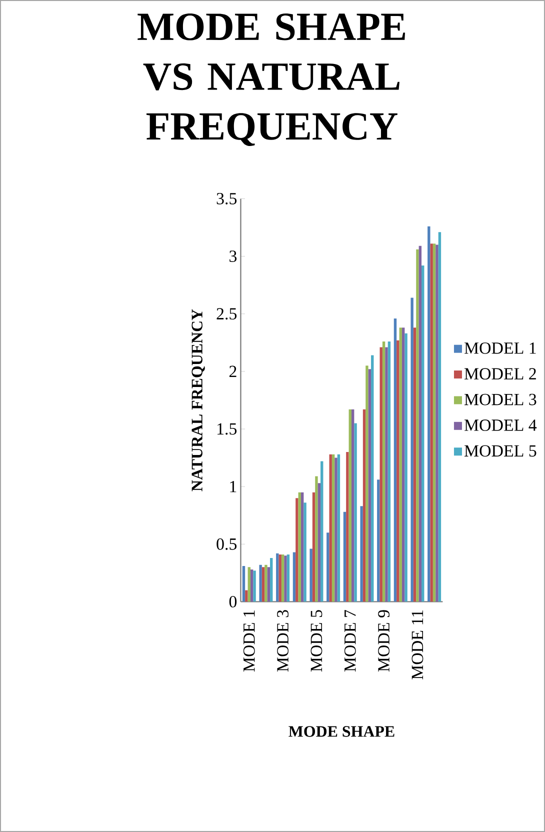 The image size is (545, 832). I want to click on y-tick-label: 3, so click(233, 256).